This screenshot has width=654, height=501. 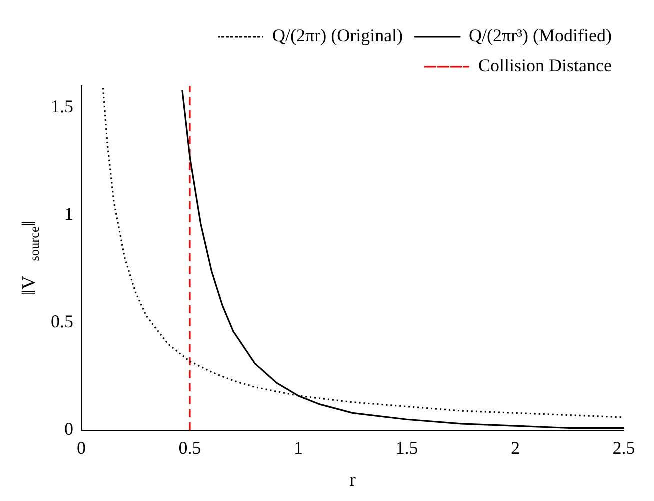 What do you see at coordinates (545, 66) in the screenshot?
I see `legend-label: Collision Distance` at bounding box center [545, 66].